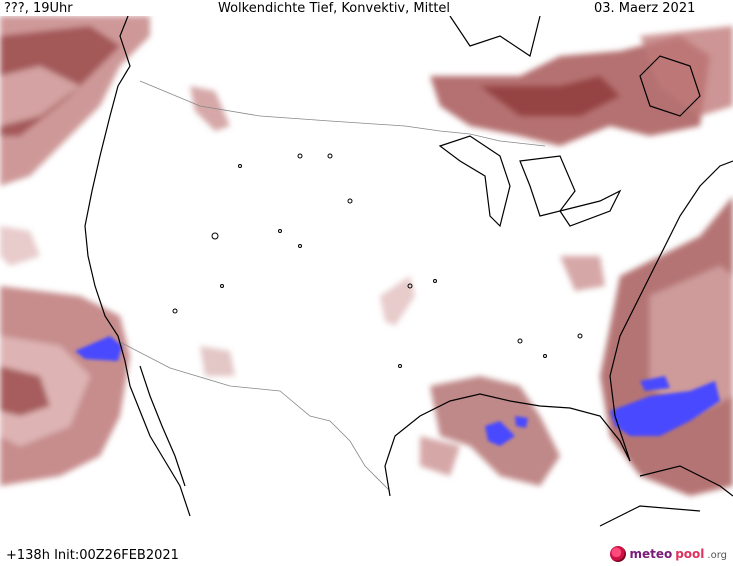  What do you see at coordinates (65, 356) in the screenshot?
I see `cloud-field-pacific` at bounding box center [65, 356].